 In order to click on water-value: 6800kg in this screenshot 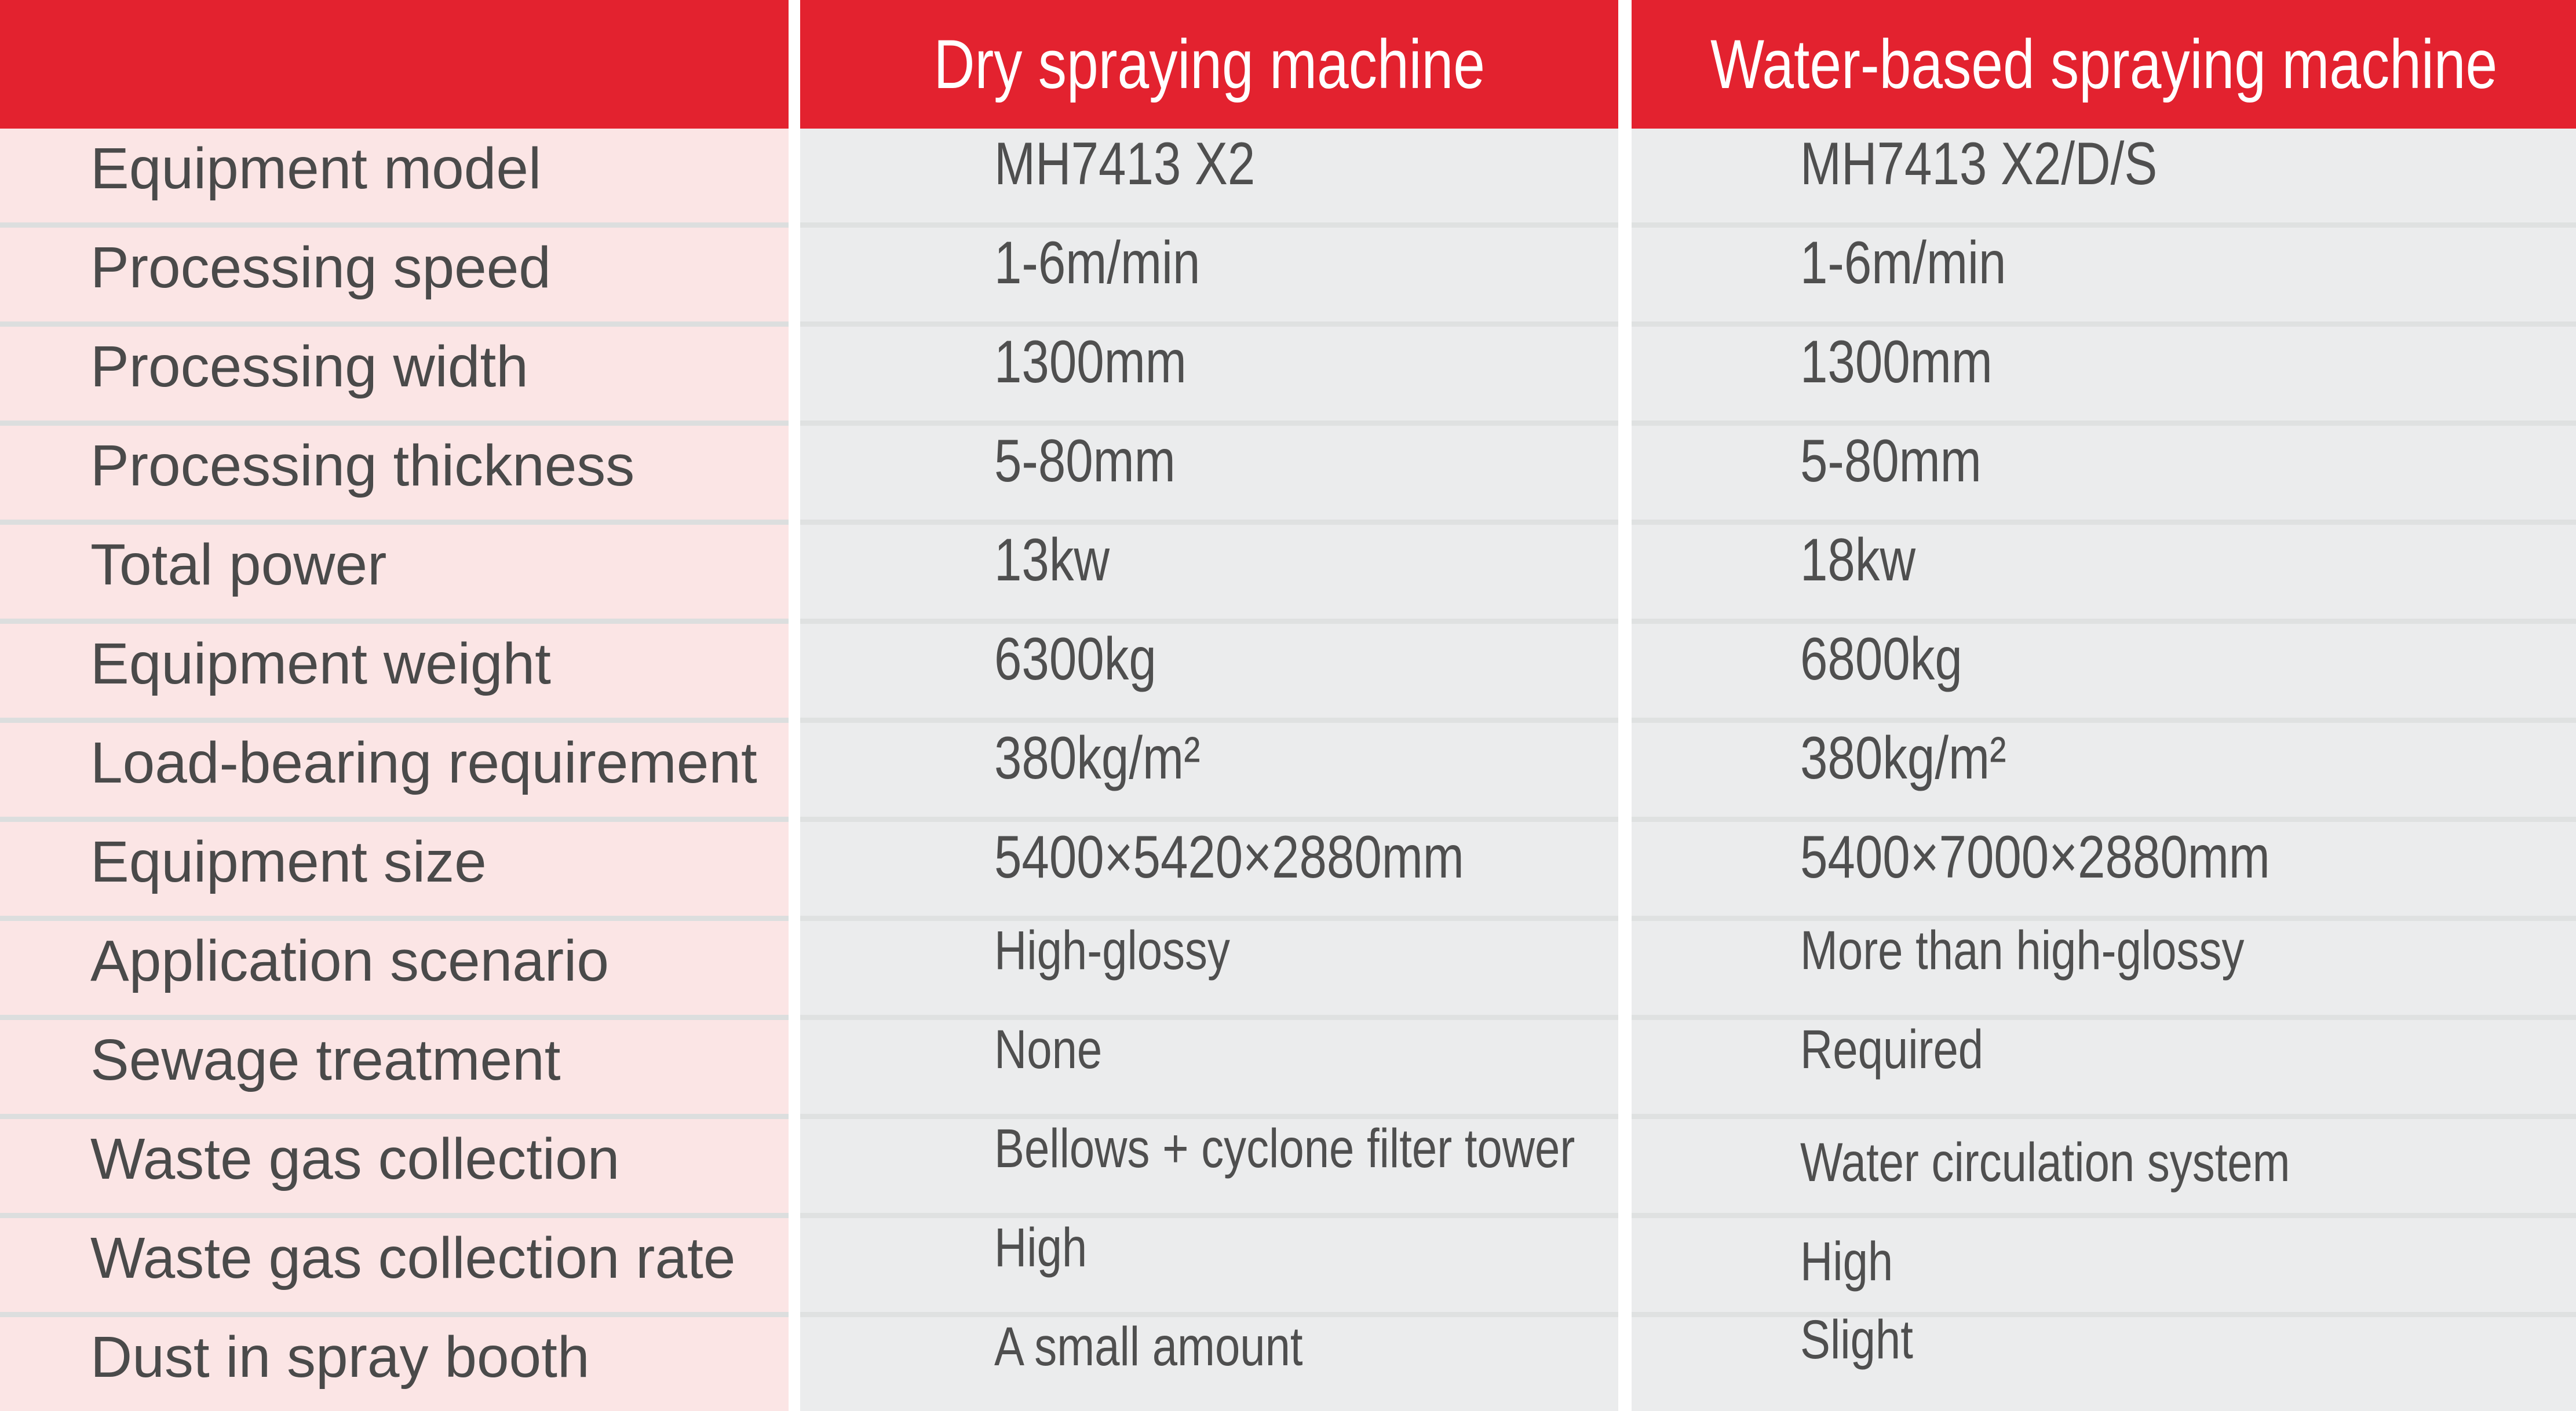, I will do `click(1881, 659)`.